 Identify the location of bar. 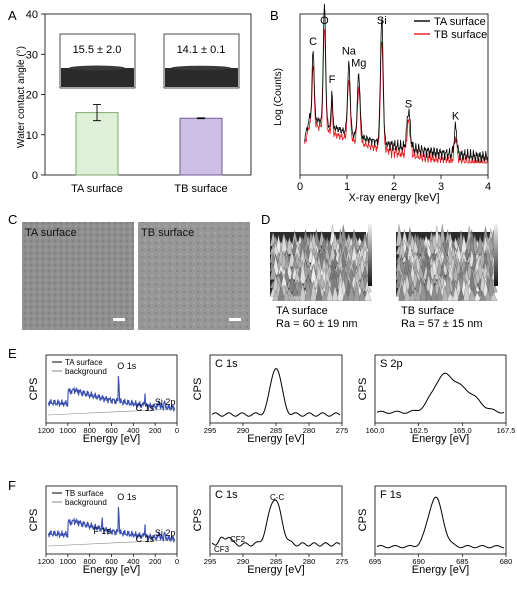
(97, 144).